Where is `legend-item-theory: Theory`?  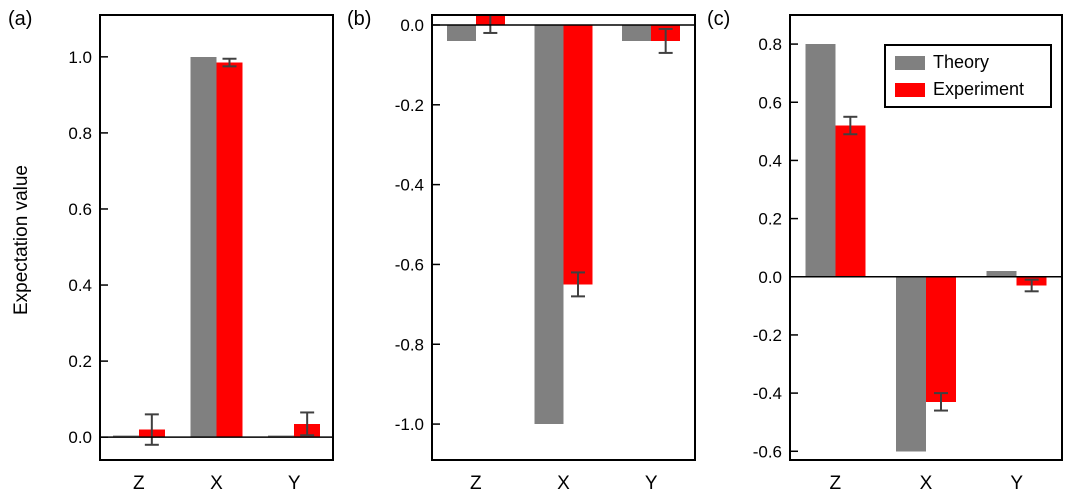 legend-item-theory: Theory is located at coordinates (968, 62).